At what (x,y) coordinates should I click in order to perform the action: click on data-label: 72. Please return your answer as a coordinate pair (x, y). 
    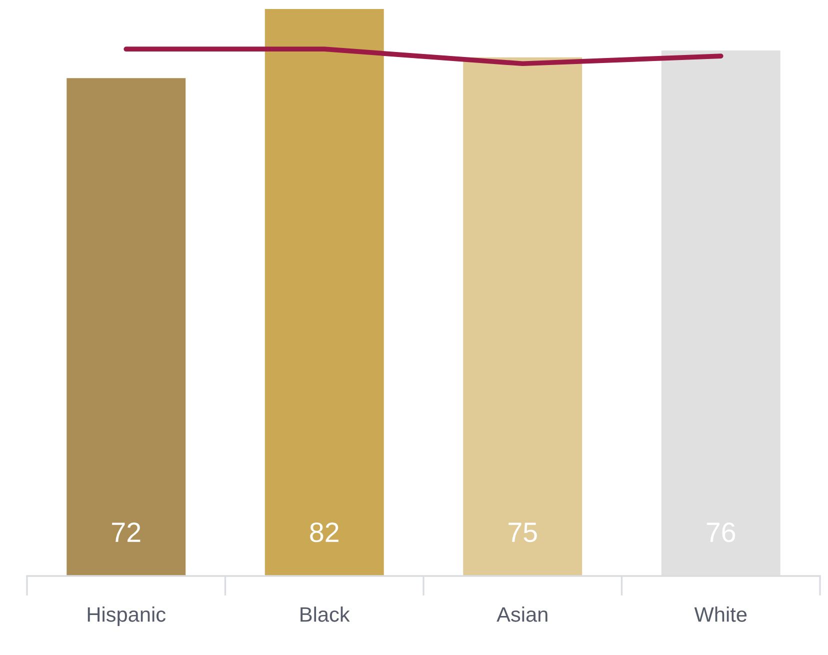
    Looking at the image, I should click on (126, 532).